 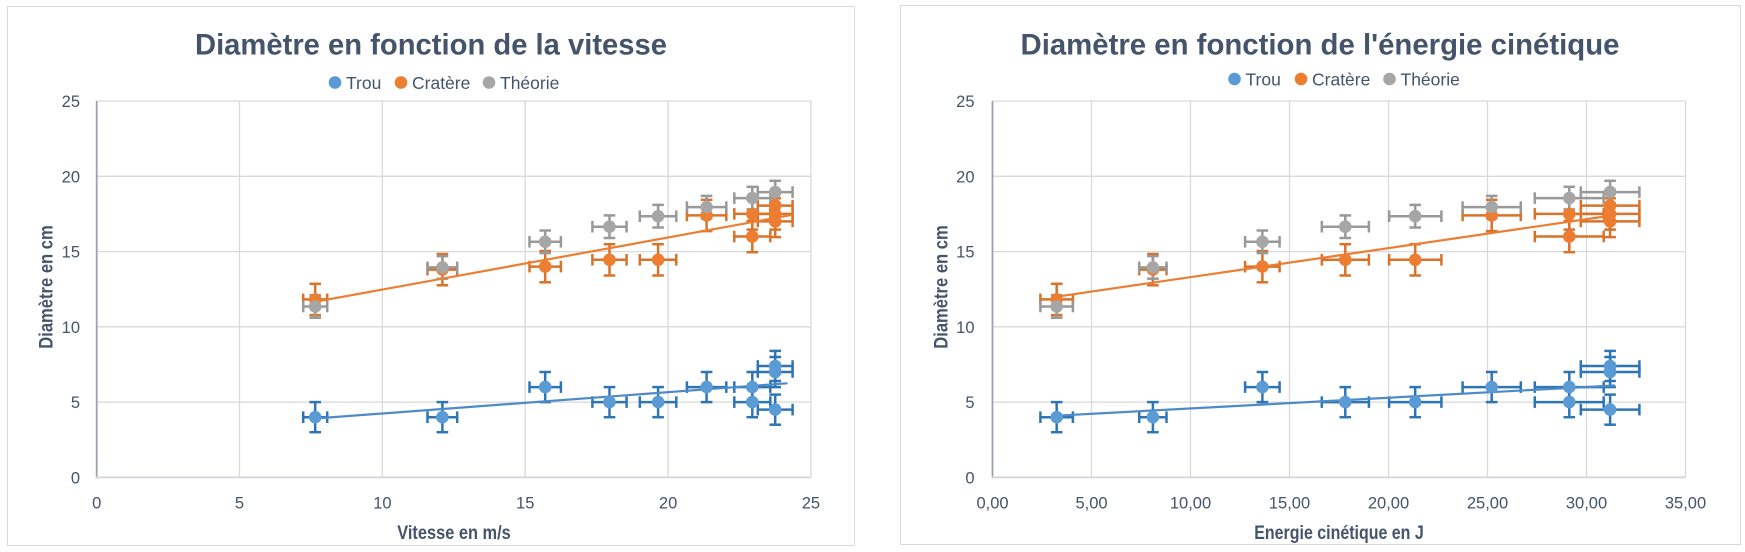 What do you see at coordinates (1685, 504) in the screenshot?
I see `svg-text: 35,00` at bounding box center [1685, 504].